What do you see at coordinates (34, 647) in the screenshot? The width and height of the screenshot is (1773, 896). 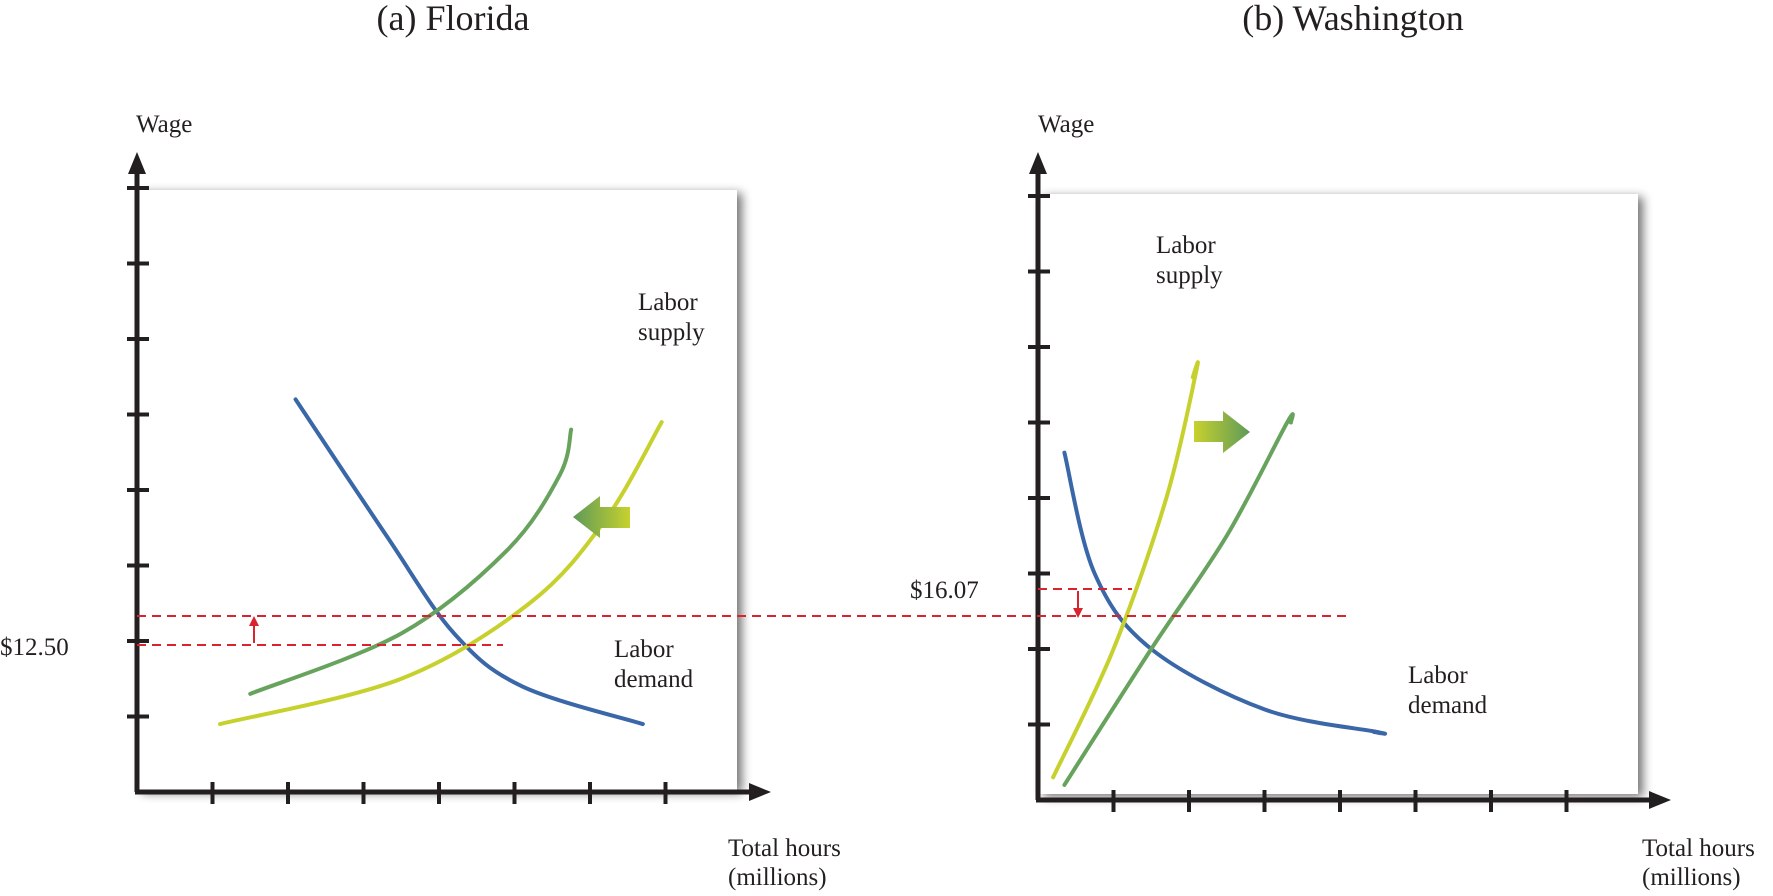 I see `panel-a-old-wage-label: $12.50` at bounding box center [34, 647].